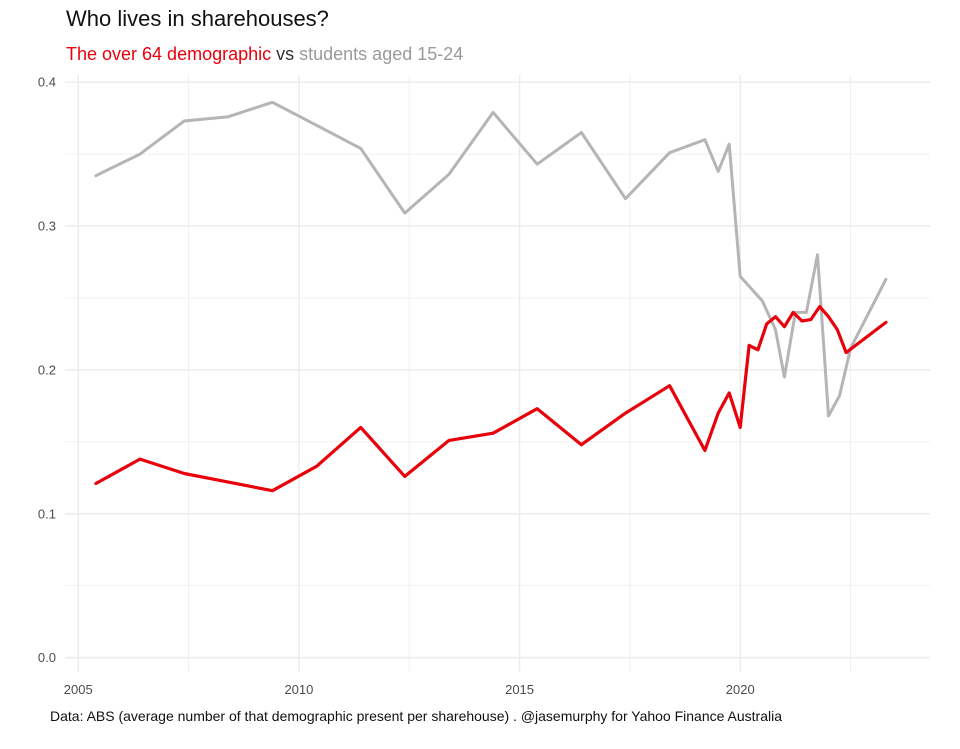 This screenshot has width=960, height=749. What do you see at coordinates (47, 369) in the screenshot?
I see `y-tick-label: 0.2` at bounding box center [47, 369].